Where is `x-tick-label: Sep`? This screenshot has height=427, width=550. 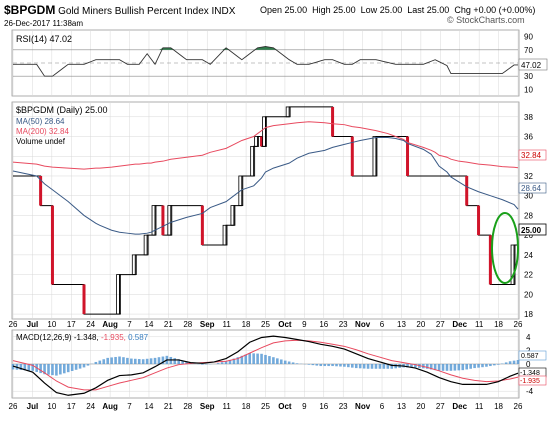 x-tick-label: Sep is located at coordinates (207, 406).